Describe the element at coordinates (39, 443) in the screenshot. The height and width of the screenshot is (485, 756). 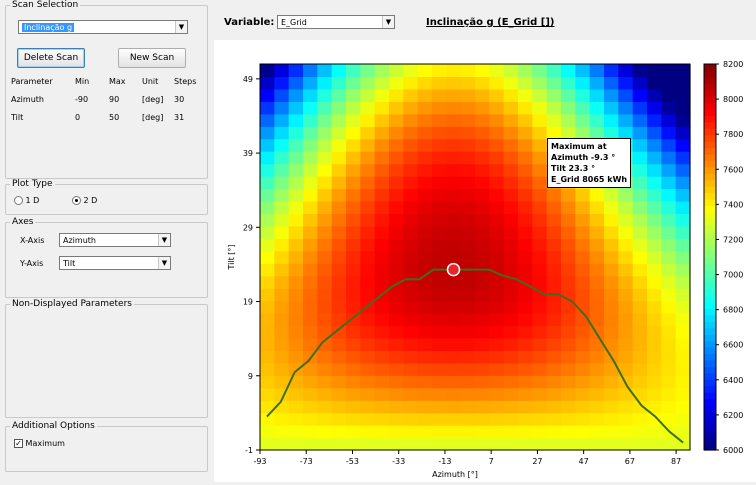
I see `maximum-checkbox: ✓ Maximum` at that location.